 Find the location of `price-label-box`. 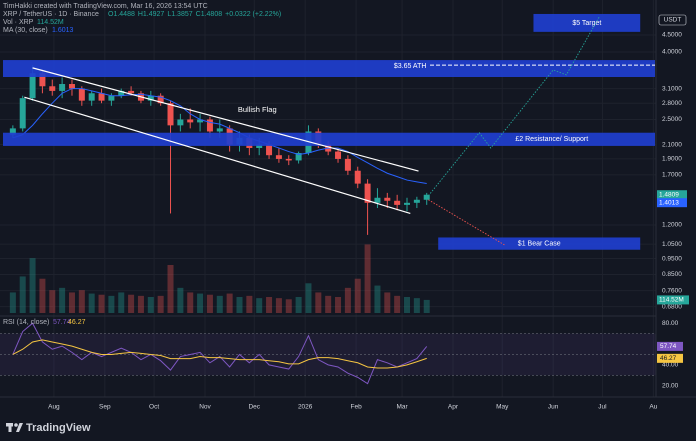

price-label-box is located at coordinates (672, 195).